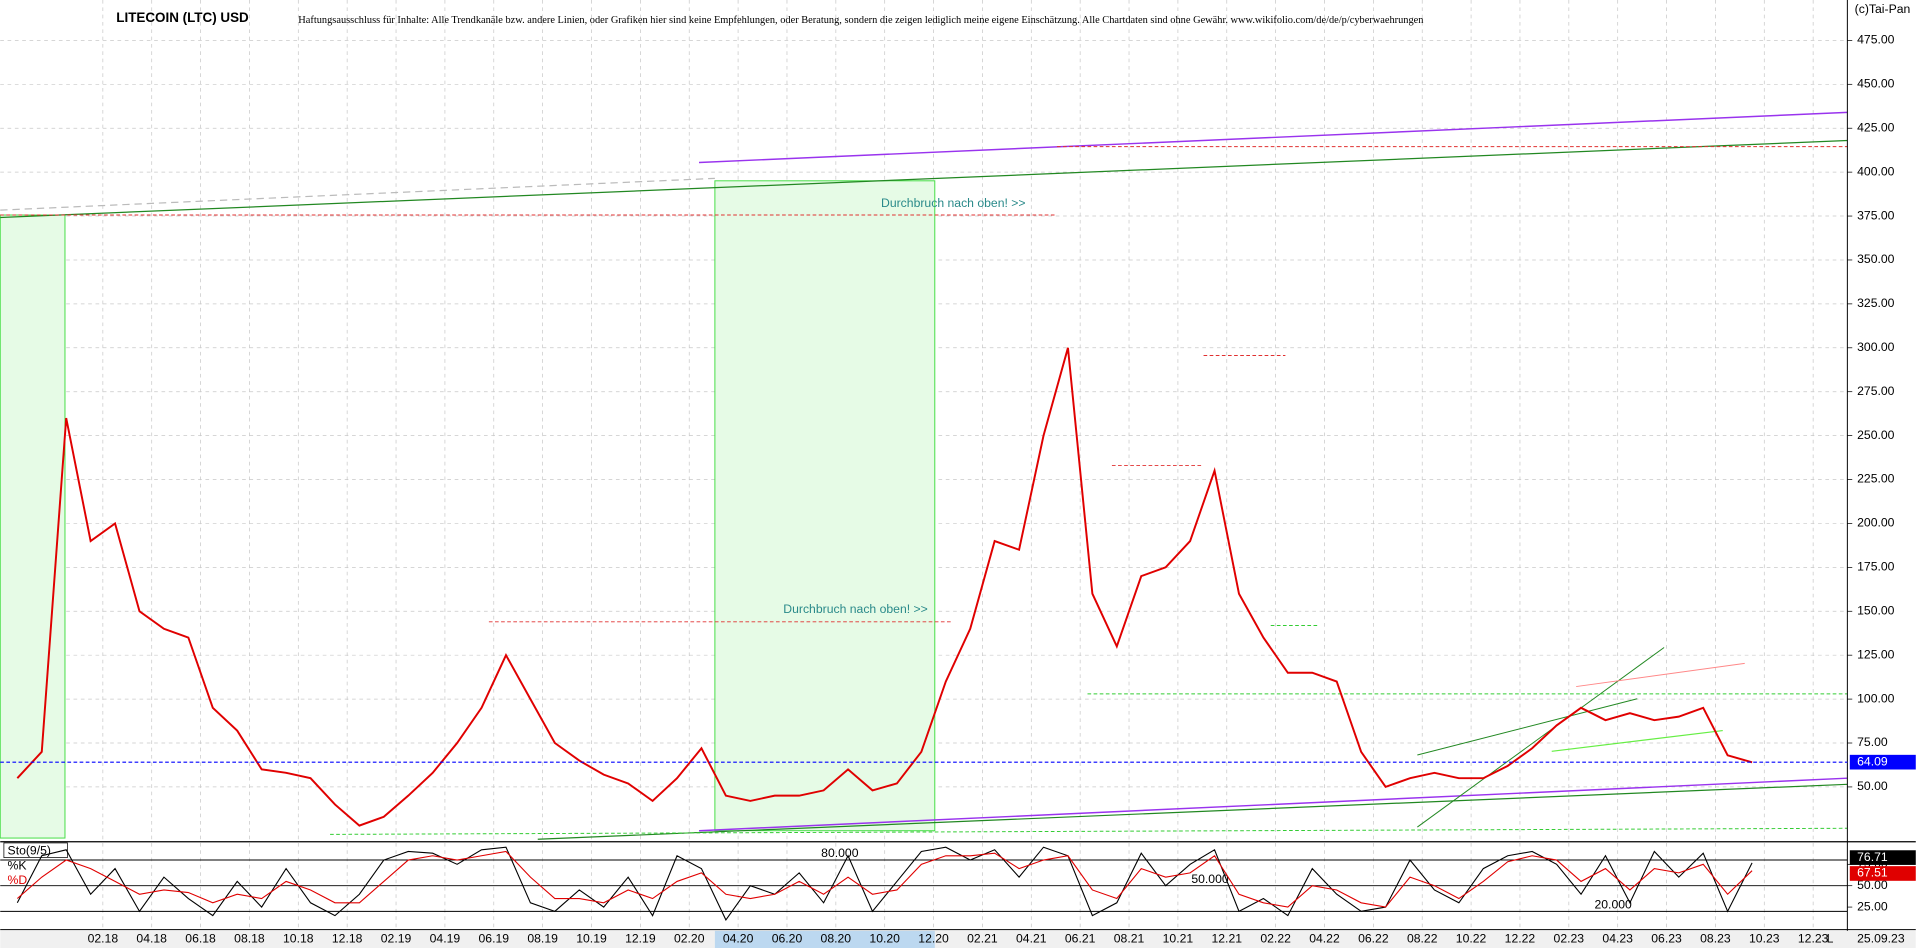  What do you see at coordinates (298, 939) in the screenshot?
I see `x-tick-label: 10.18` at bounding box center [298, 939].